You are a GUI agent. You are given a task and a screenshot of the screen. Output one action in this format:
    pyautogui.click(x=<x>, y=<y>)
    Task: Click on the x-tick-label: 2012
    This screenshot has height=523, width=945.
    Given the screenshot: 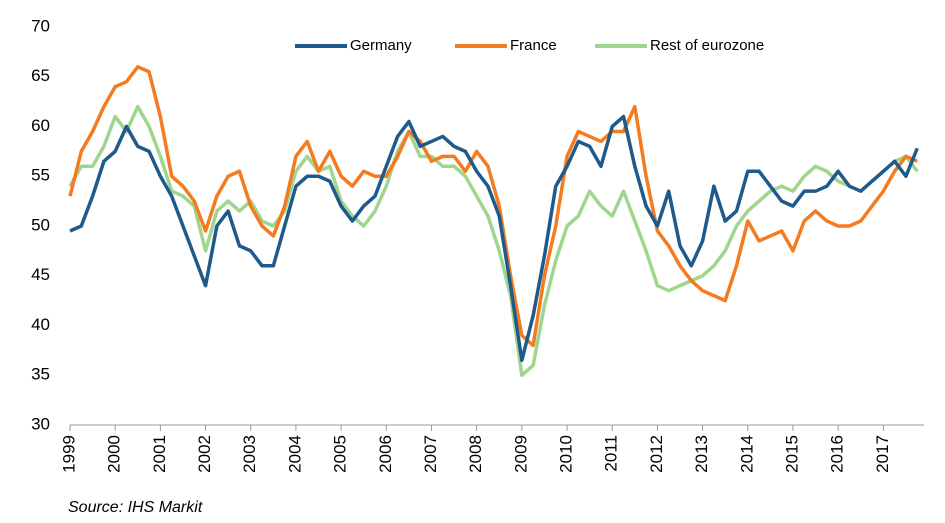 What is the action you would take?
    pyautogui.click(x=656, y=454)
    